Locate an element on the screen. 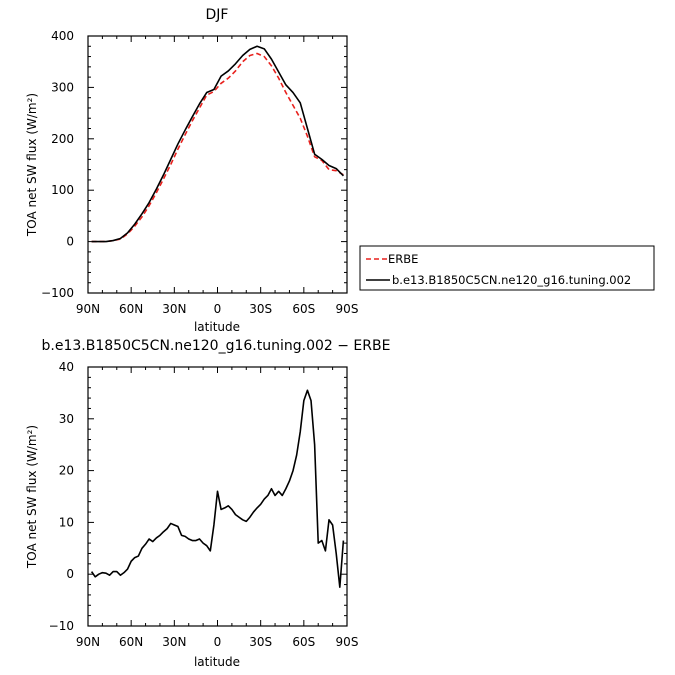 The width and height of the screenshot is (675, 675). bottom-chart-xlabel: latitude is located at coordinates (217, 662).